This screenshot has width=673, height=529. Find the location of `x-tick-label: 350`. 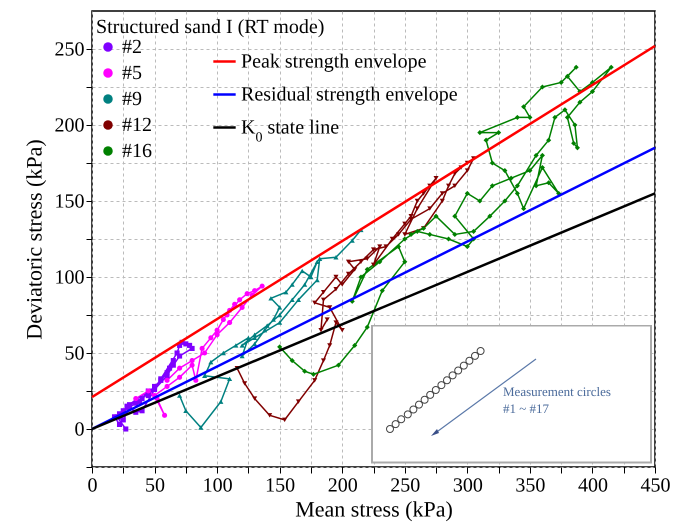

x-tick-label: 350 is located at coordinates (530, 485).